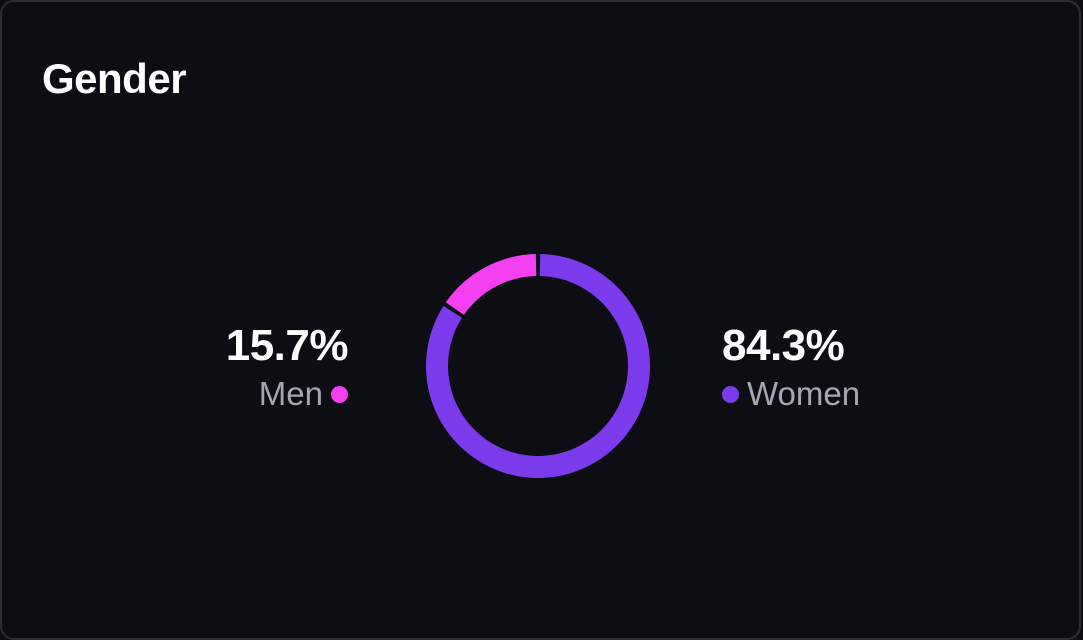 The image size is (1083, 640). Describe the element at coordinates (730, 394) in the screenshot. I see `women-dot-icon` at that location.